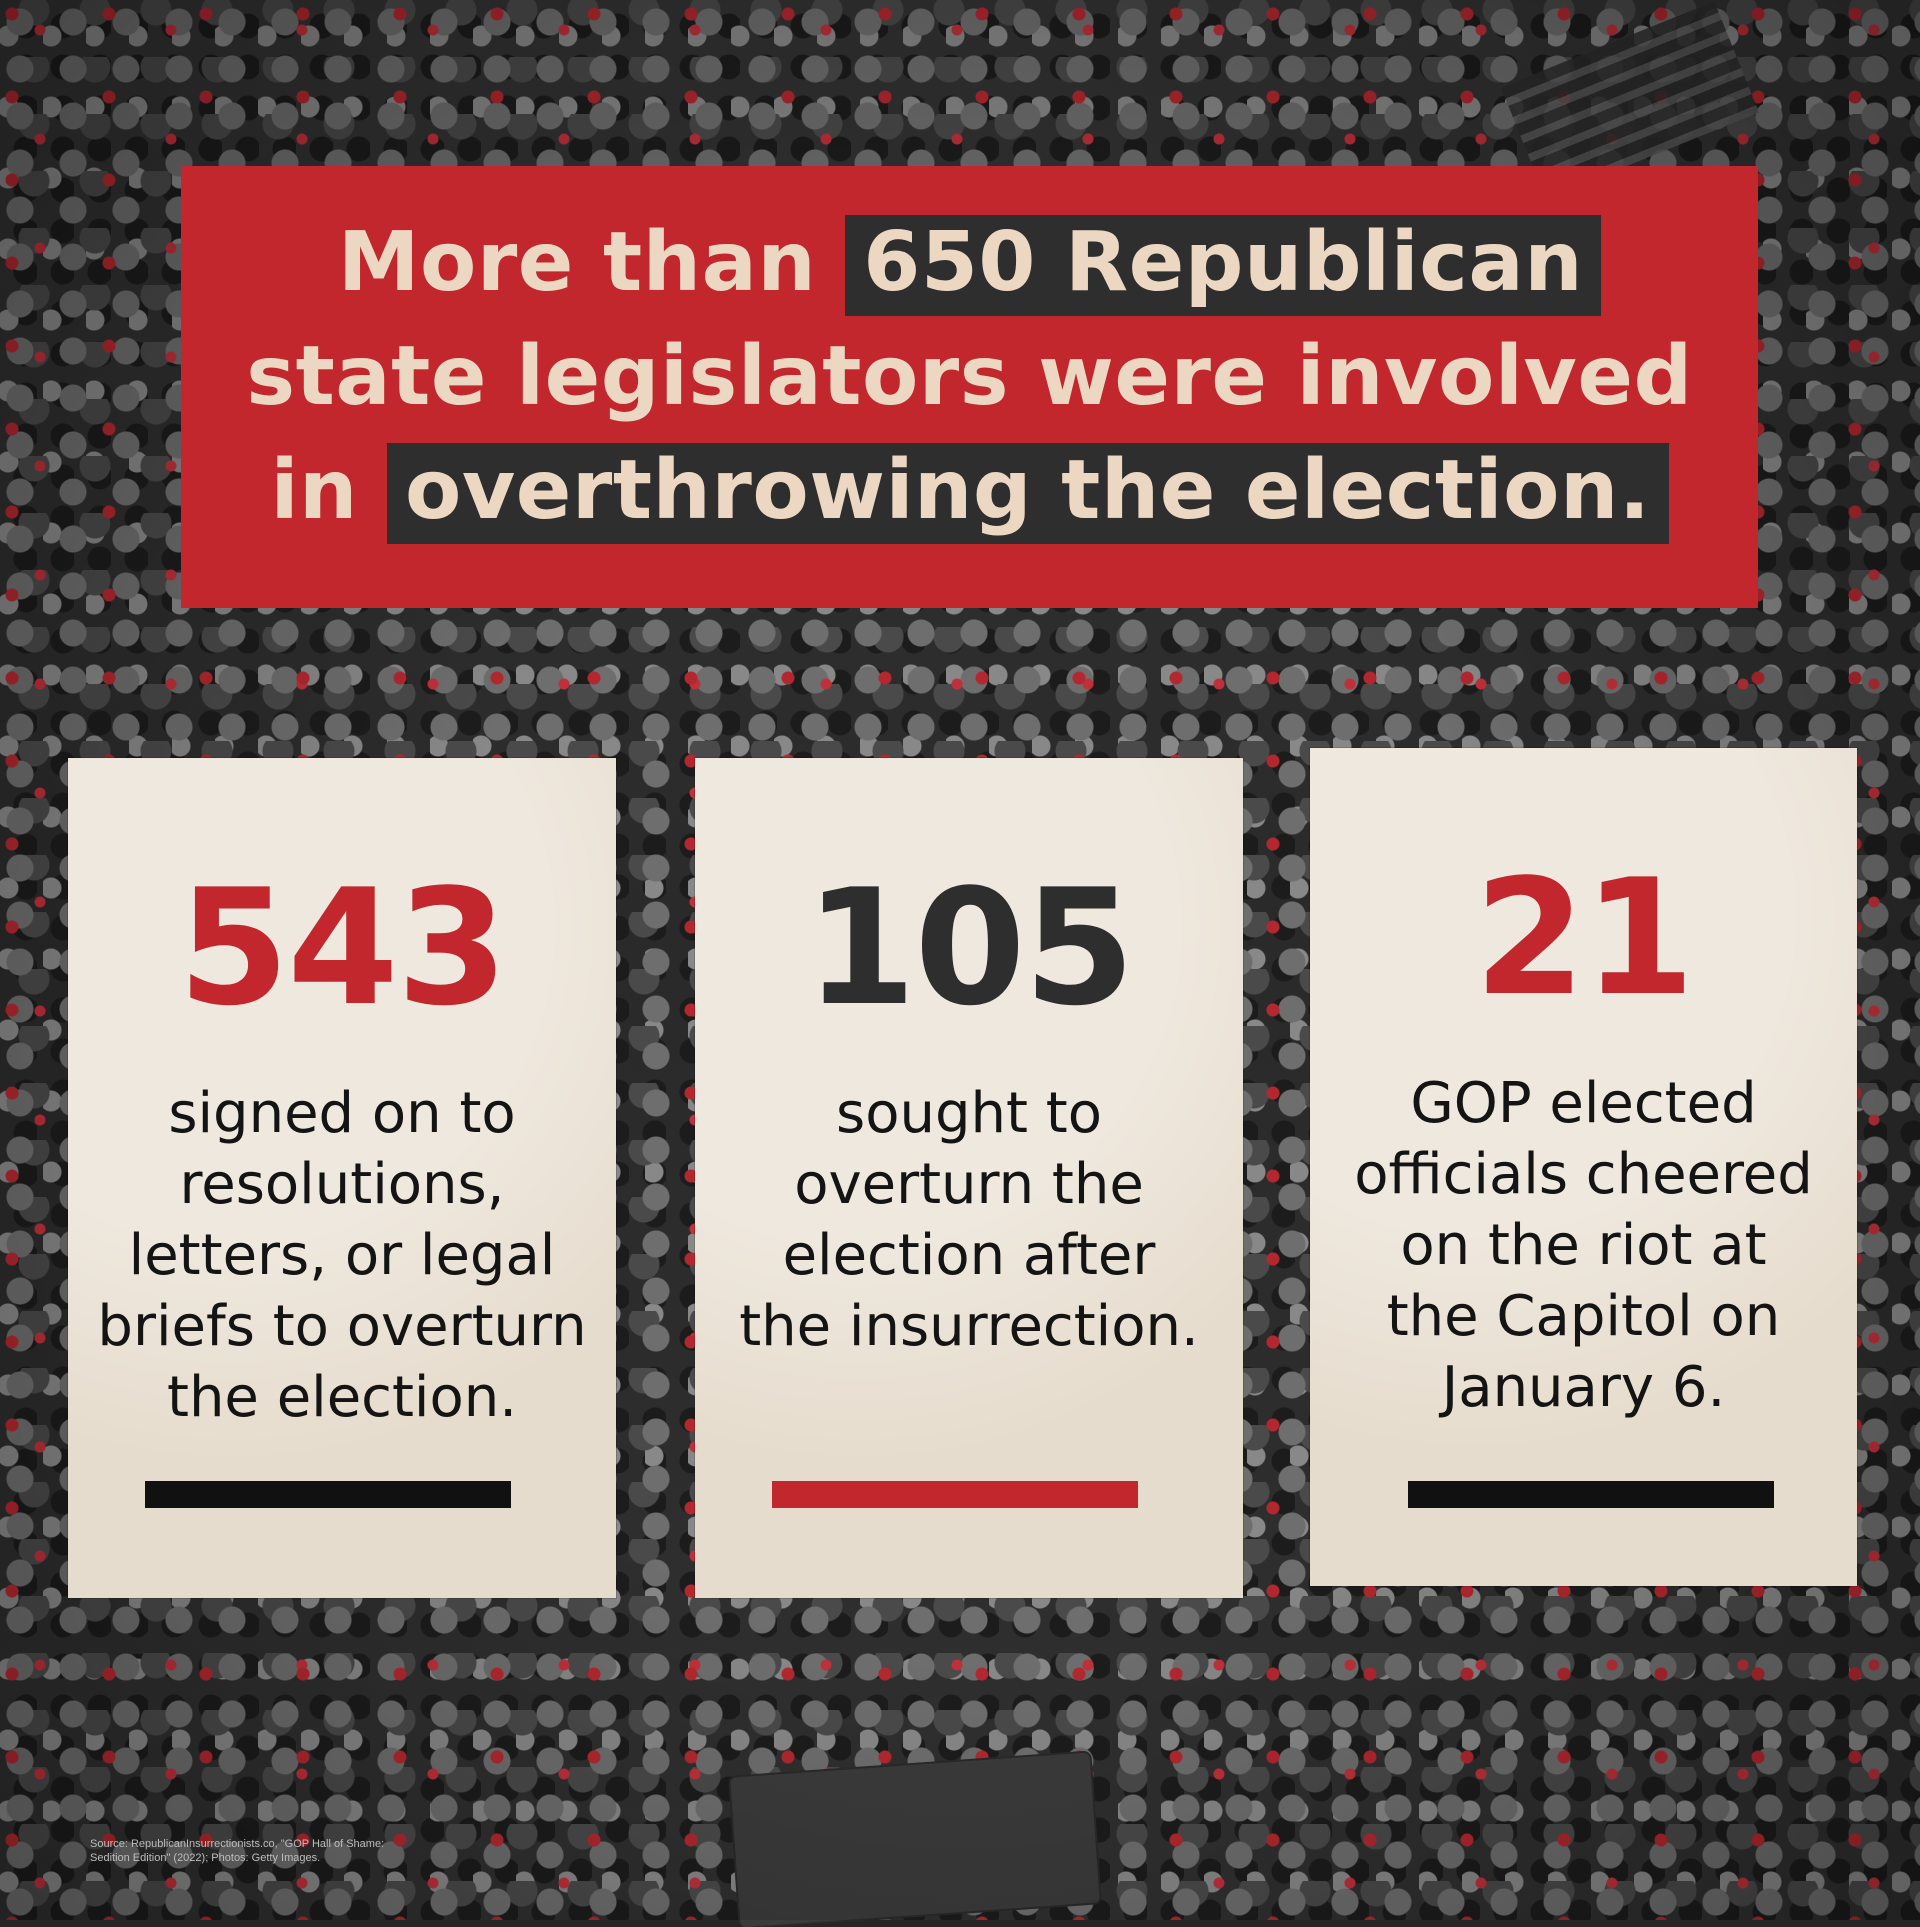 The width and height of the screenshot is (1920, 1927). I want to click on headline-line-3: in overthrowing the election., so click(969, 491).